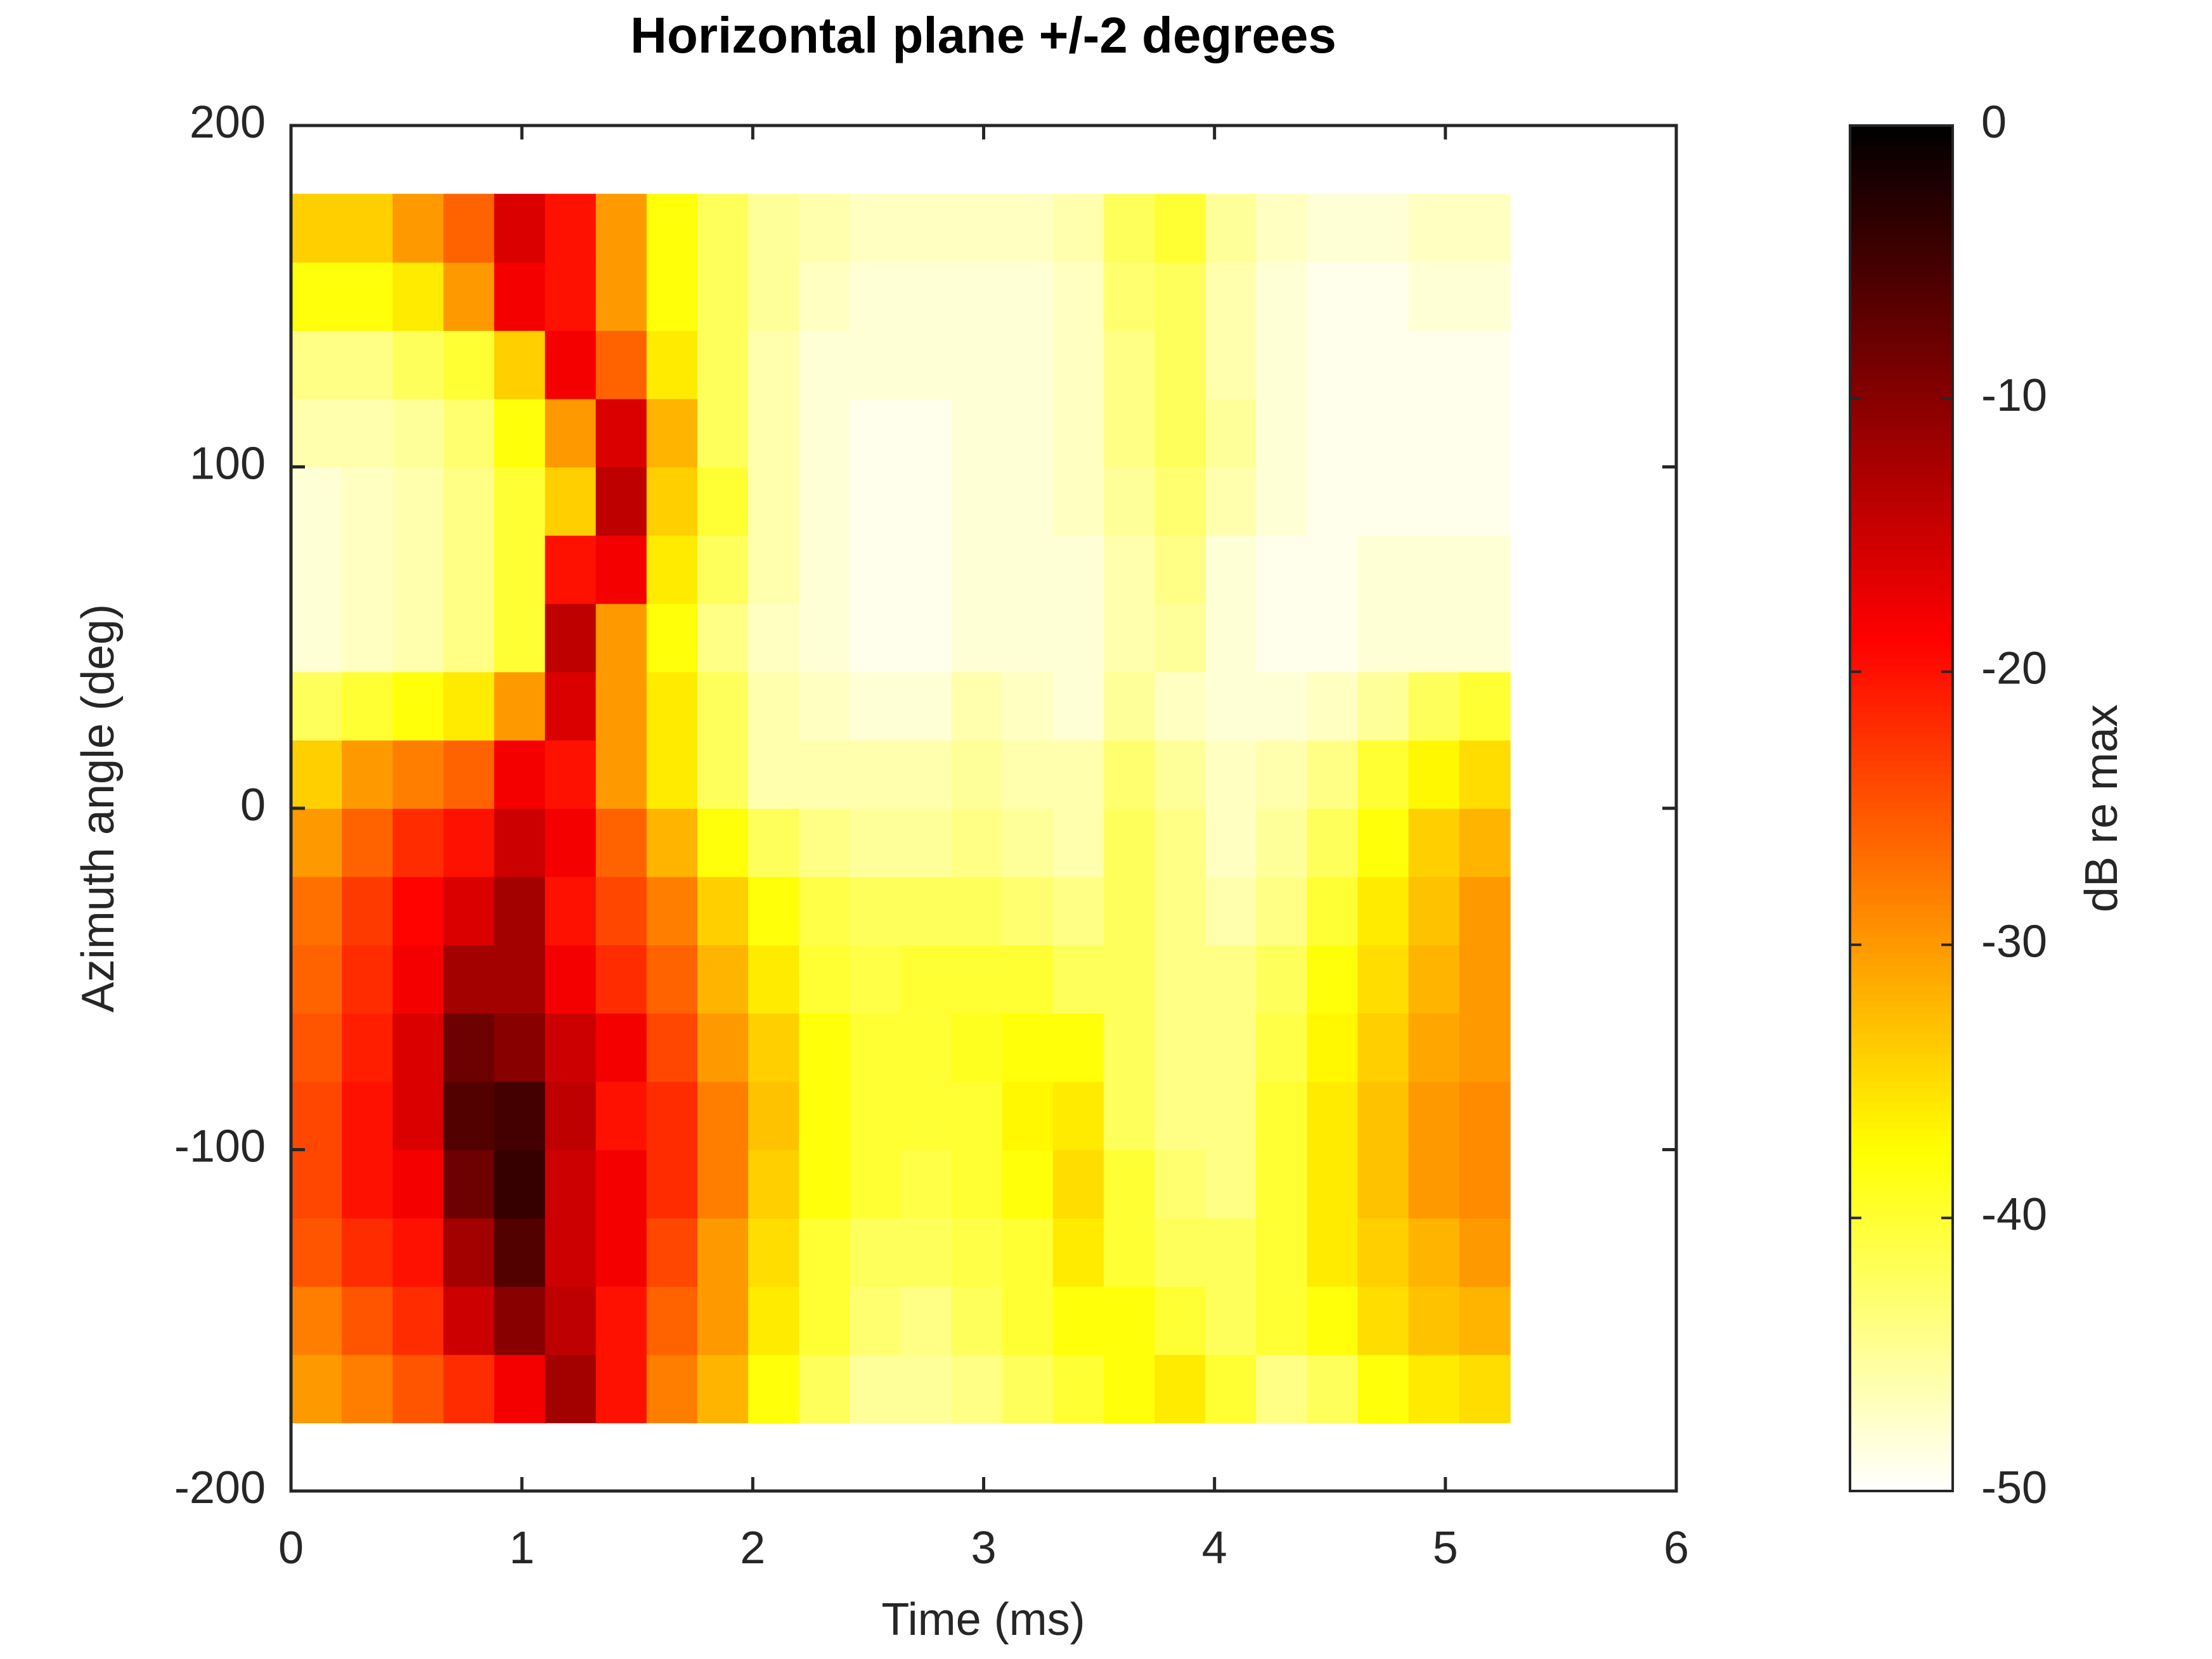 This screenshot has height=1659, width=2212. What do you see at coordinates (1214, 1548) in the screenshot?
I see `x-tick-label: 4` at bounding box center [1214, 1548].